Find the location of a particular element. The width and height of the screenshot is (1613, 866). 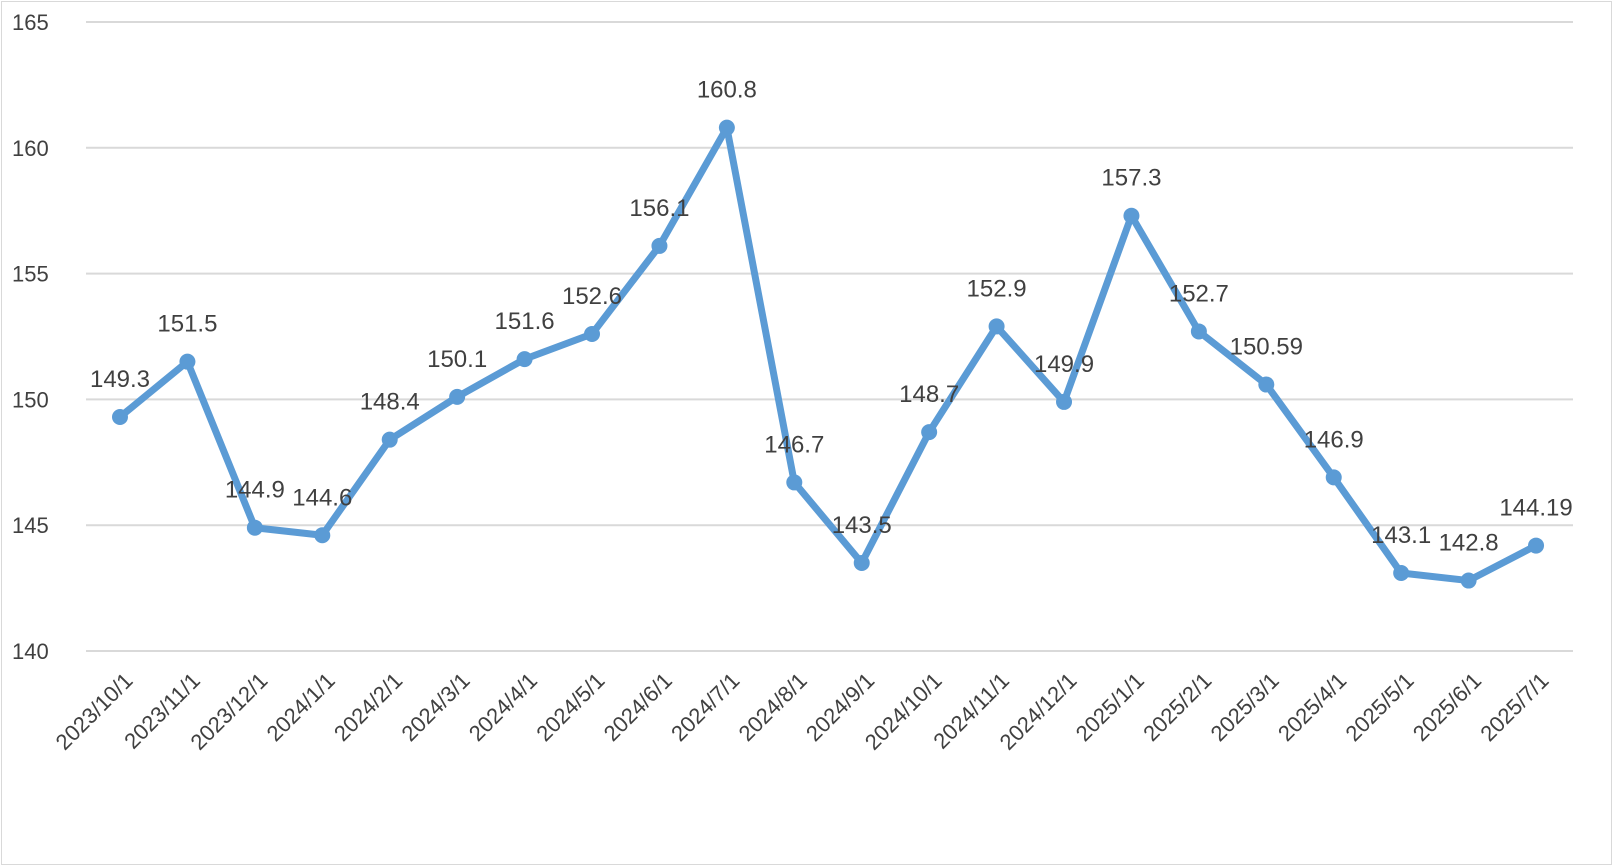

data-label: 156.1 is located at coordinates (659, 208).